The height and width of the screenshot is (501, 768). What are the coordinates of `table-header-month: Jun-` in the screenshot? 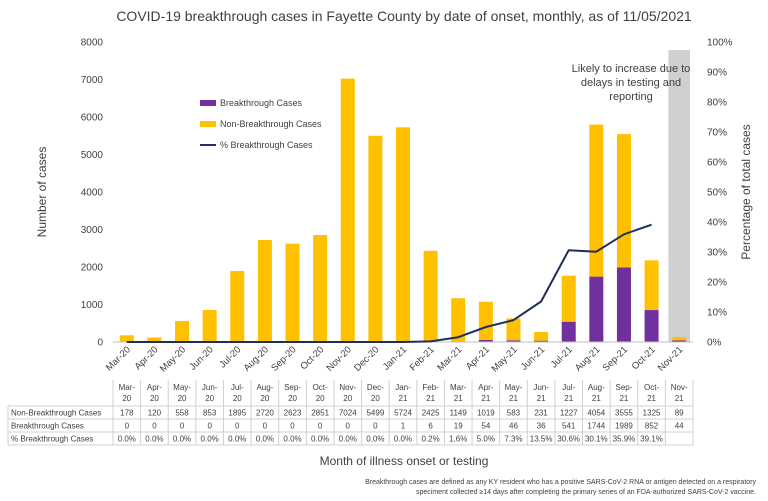 It's located at (210, 387).